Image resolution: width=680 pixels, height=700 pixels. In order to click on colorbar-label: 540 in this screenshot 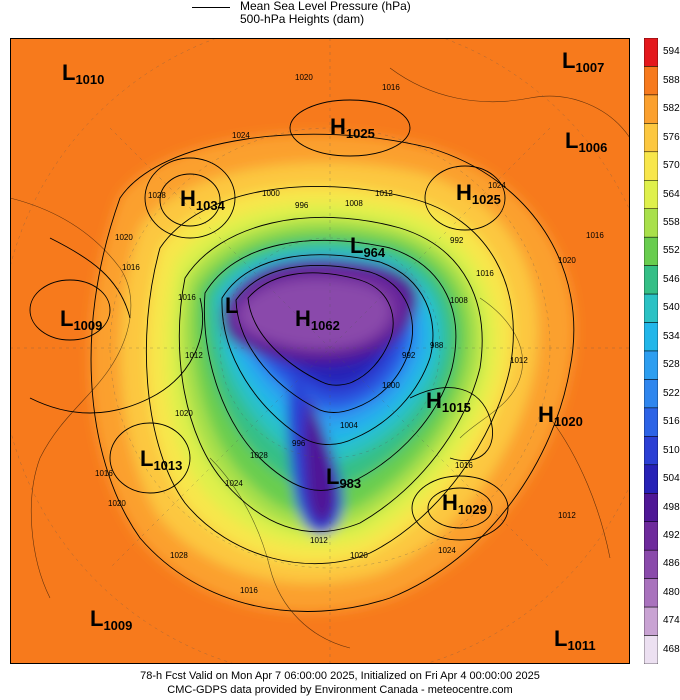, I will do `click(671, 308)`.